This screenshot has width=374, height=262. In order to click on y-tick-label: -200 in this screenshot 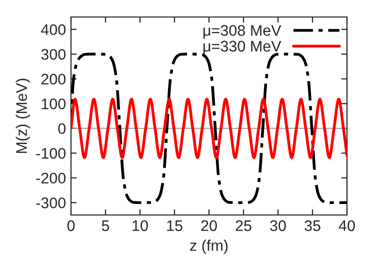, I will do `click(51, 178)`.